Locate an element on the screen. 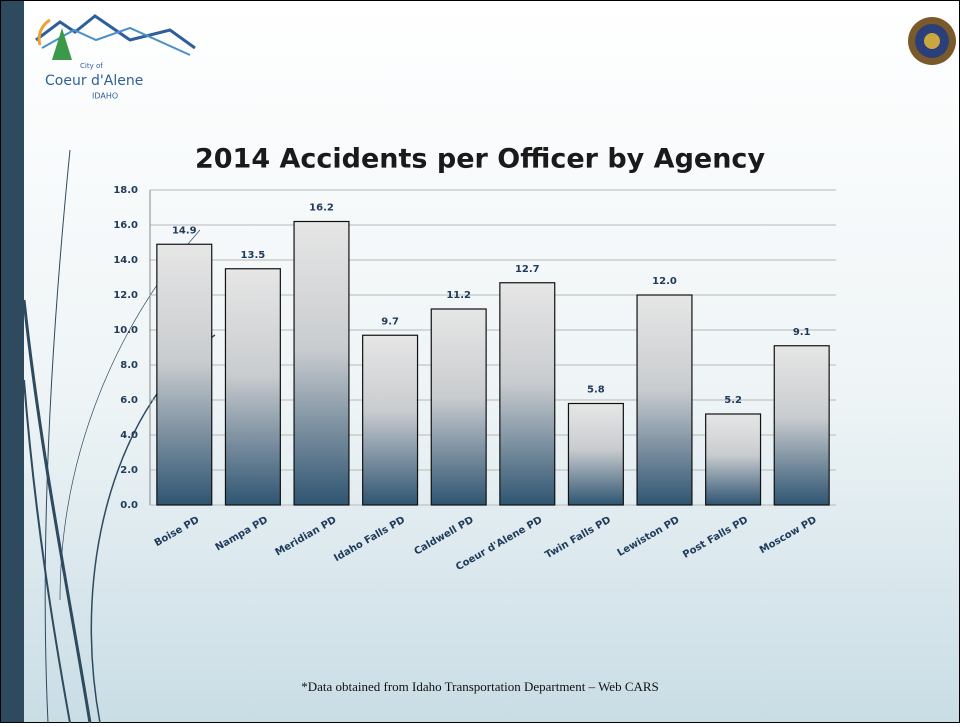  badge-center is located at coordinates (932, 41).